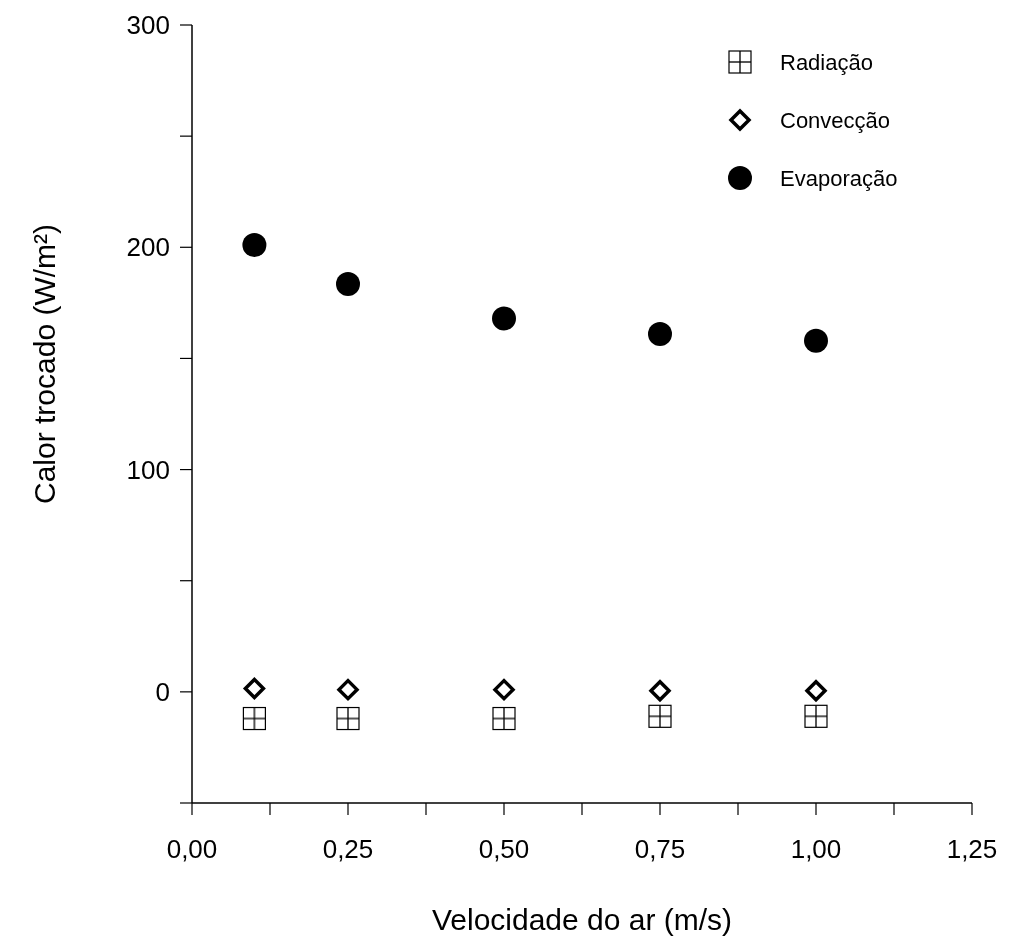 Image resolution: width=1013 pixels, height=952 pixels. I want to click on y-tick-label: 0, so click(162, 691).